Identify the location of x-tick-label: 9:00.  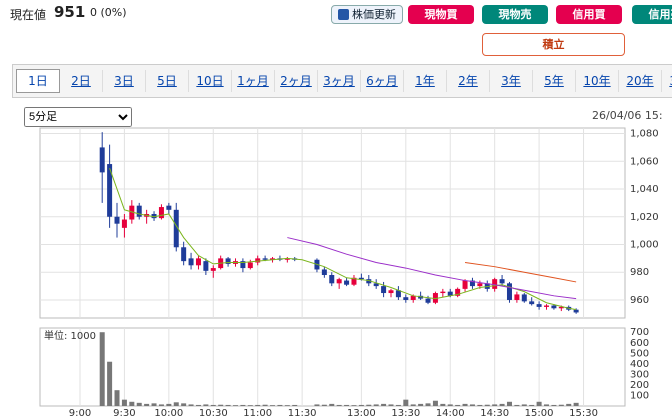
(80, 413).